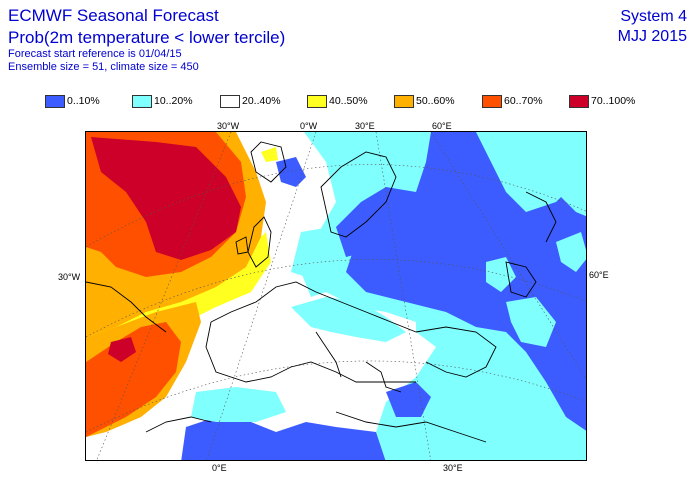 The height and width of the screenshot is (480, 697). Describe the element at coordinates (283, 438) in the screenshot. I see `blue-region-south` at that location.